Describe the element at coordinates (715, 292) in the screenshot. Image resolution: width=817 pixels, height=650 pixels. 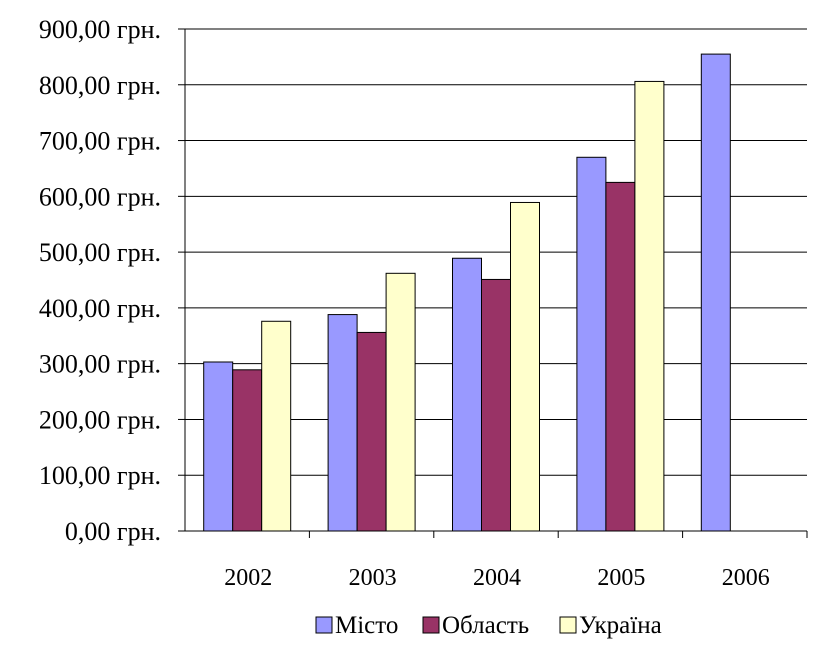
I see `bar-місто-2006` at that location.